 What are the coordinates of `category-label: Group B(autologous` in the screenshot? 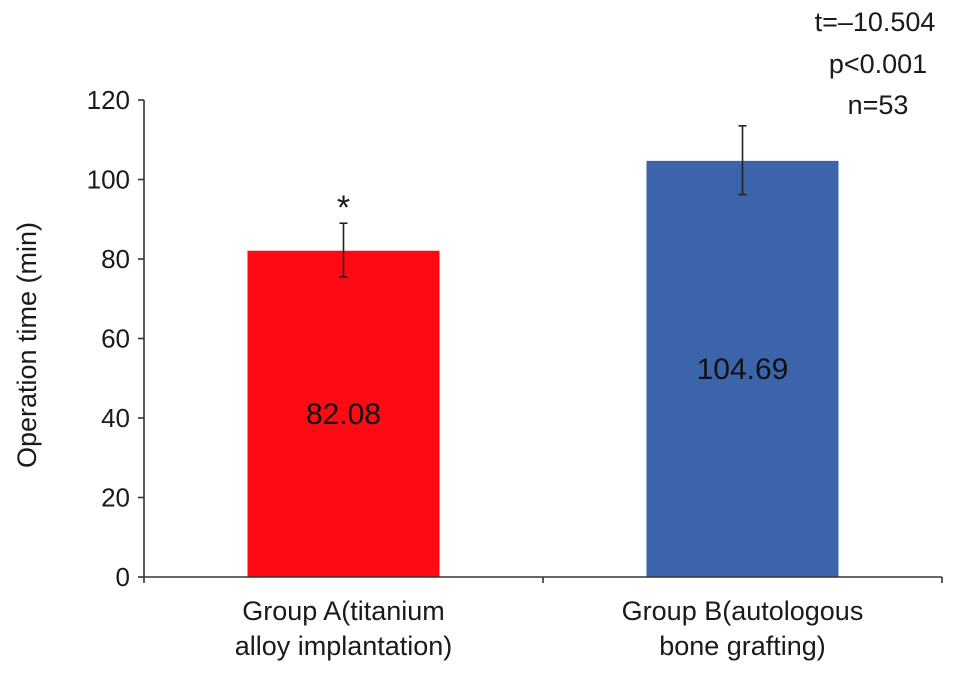 It's located at (743, 611).